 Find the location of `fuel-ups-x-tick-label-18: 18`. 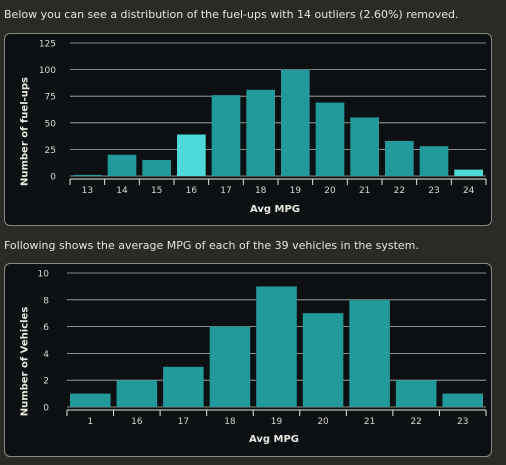

fuel-ups-x-tick-label-18: 18 is located at coordinates (261, 191).